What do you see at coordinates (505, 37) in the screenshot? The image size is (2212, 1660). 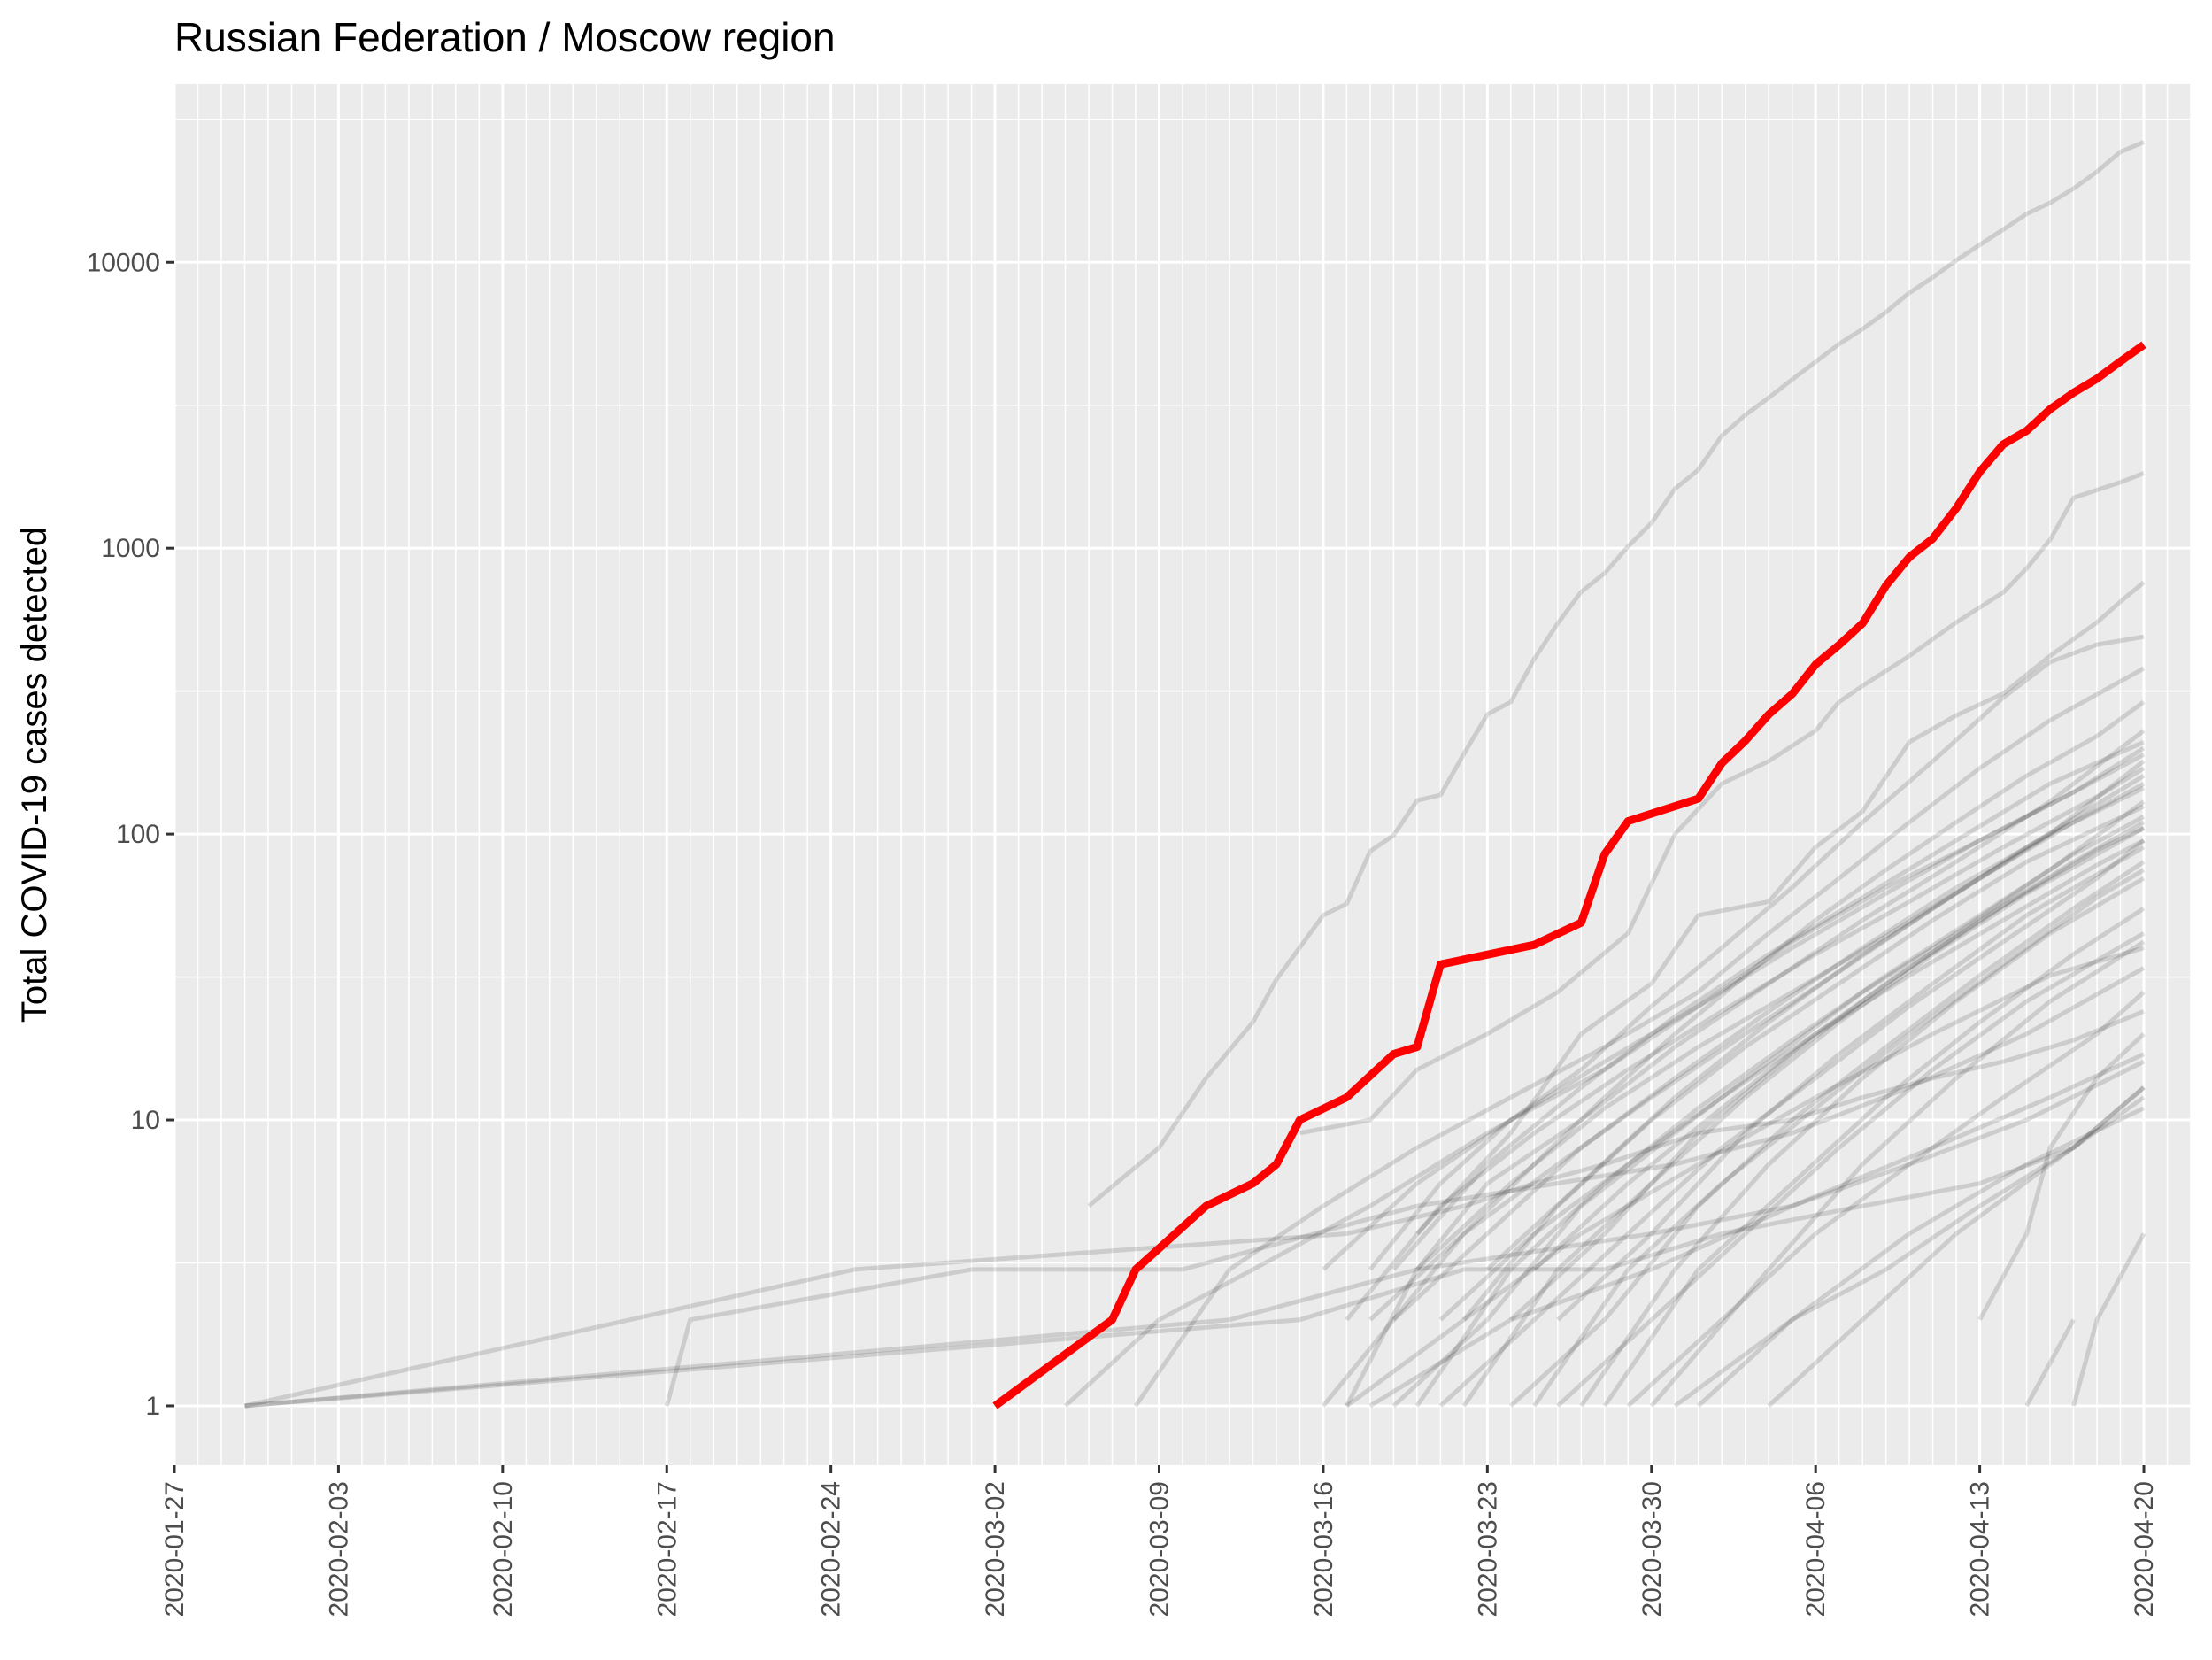 I see `chart-title: Russian Federation / Moscow region` at bounding box center [505, 37].